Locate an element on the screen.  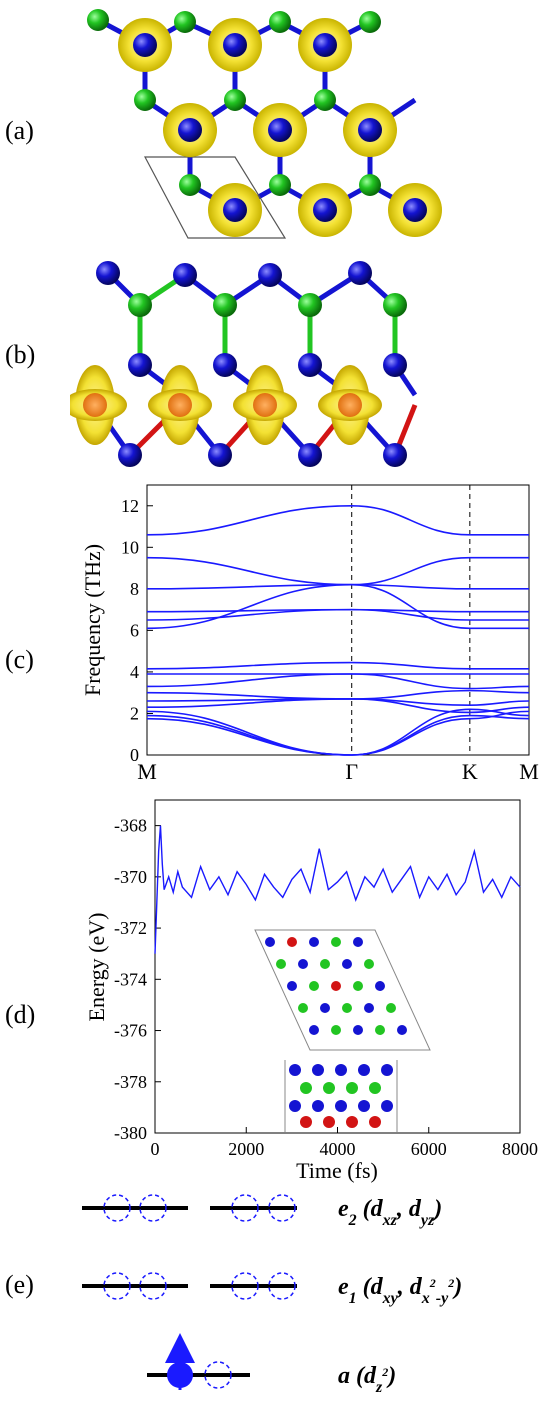
y-axis-label: Energy (eV) is located at coordinates (96, 967).